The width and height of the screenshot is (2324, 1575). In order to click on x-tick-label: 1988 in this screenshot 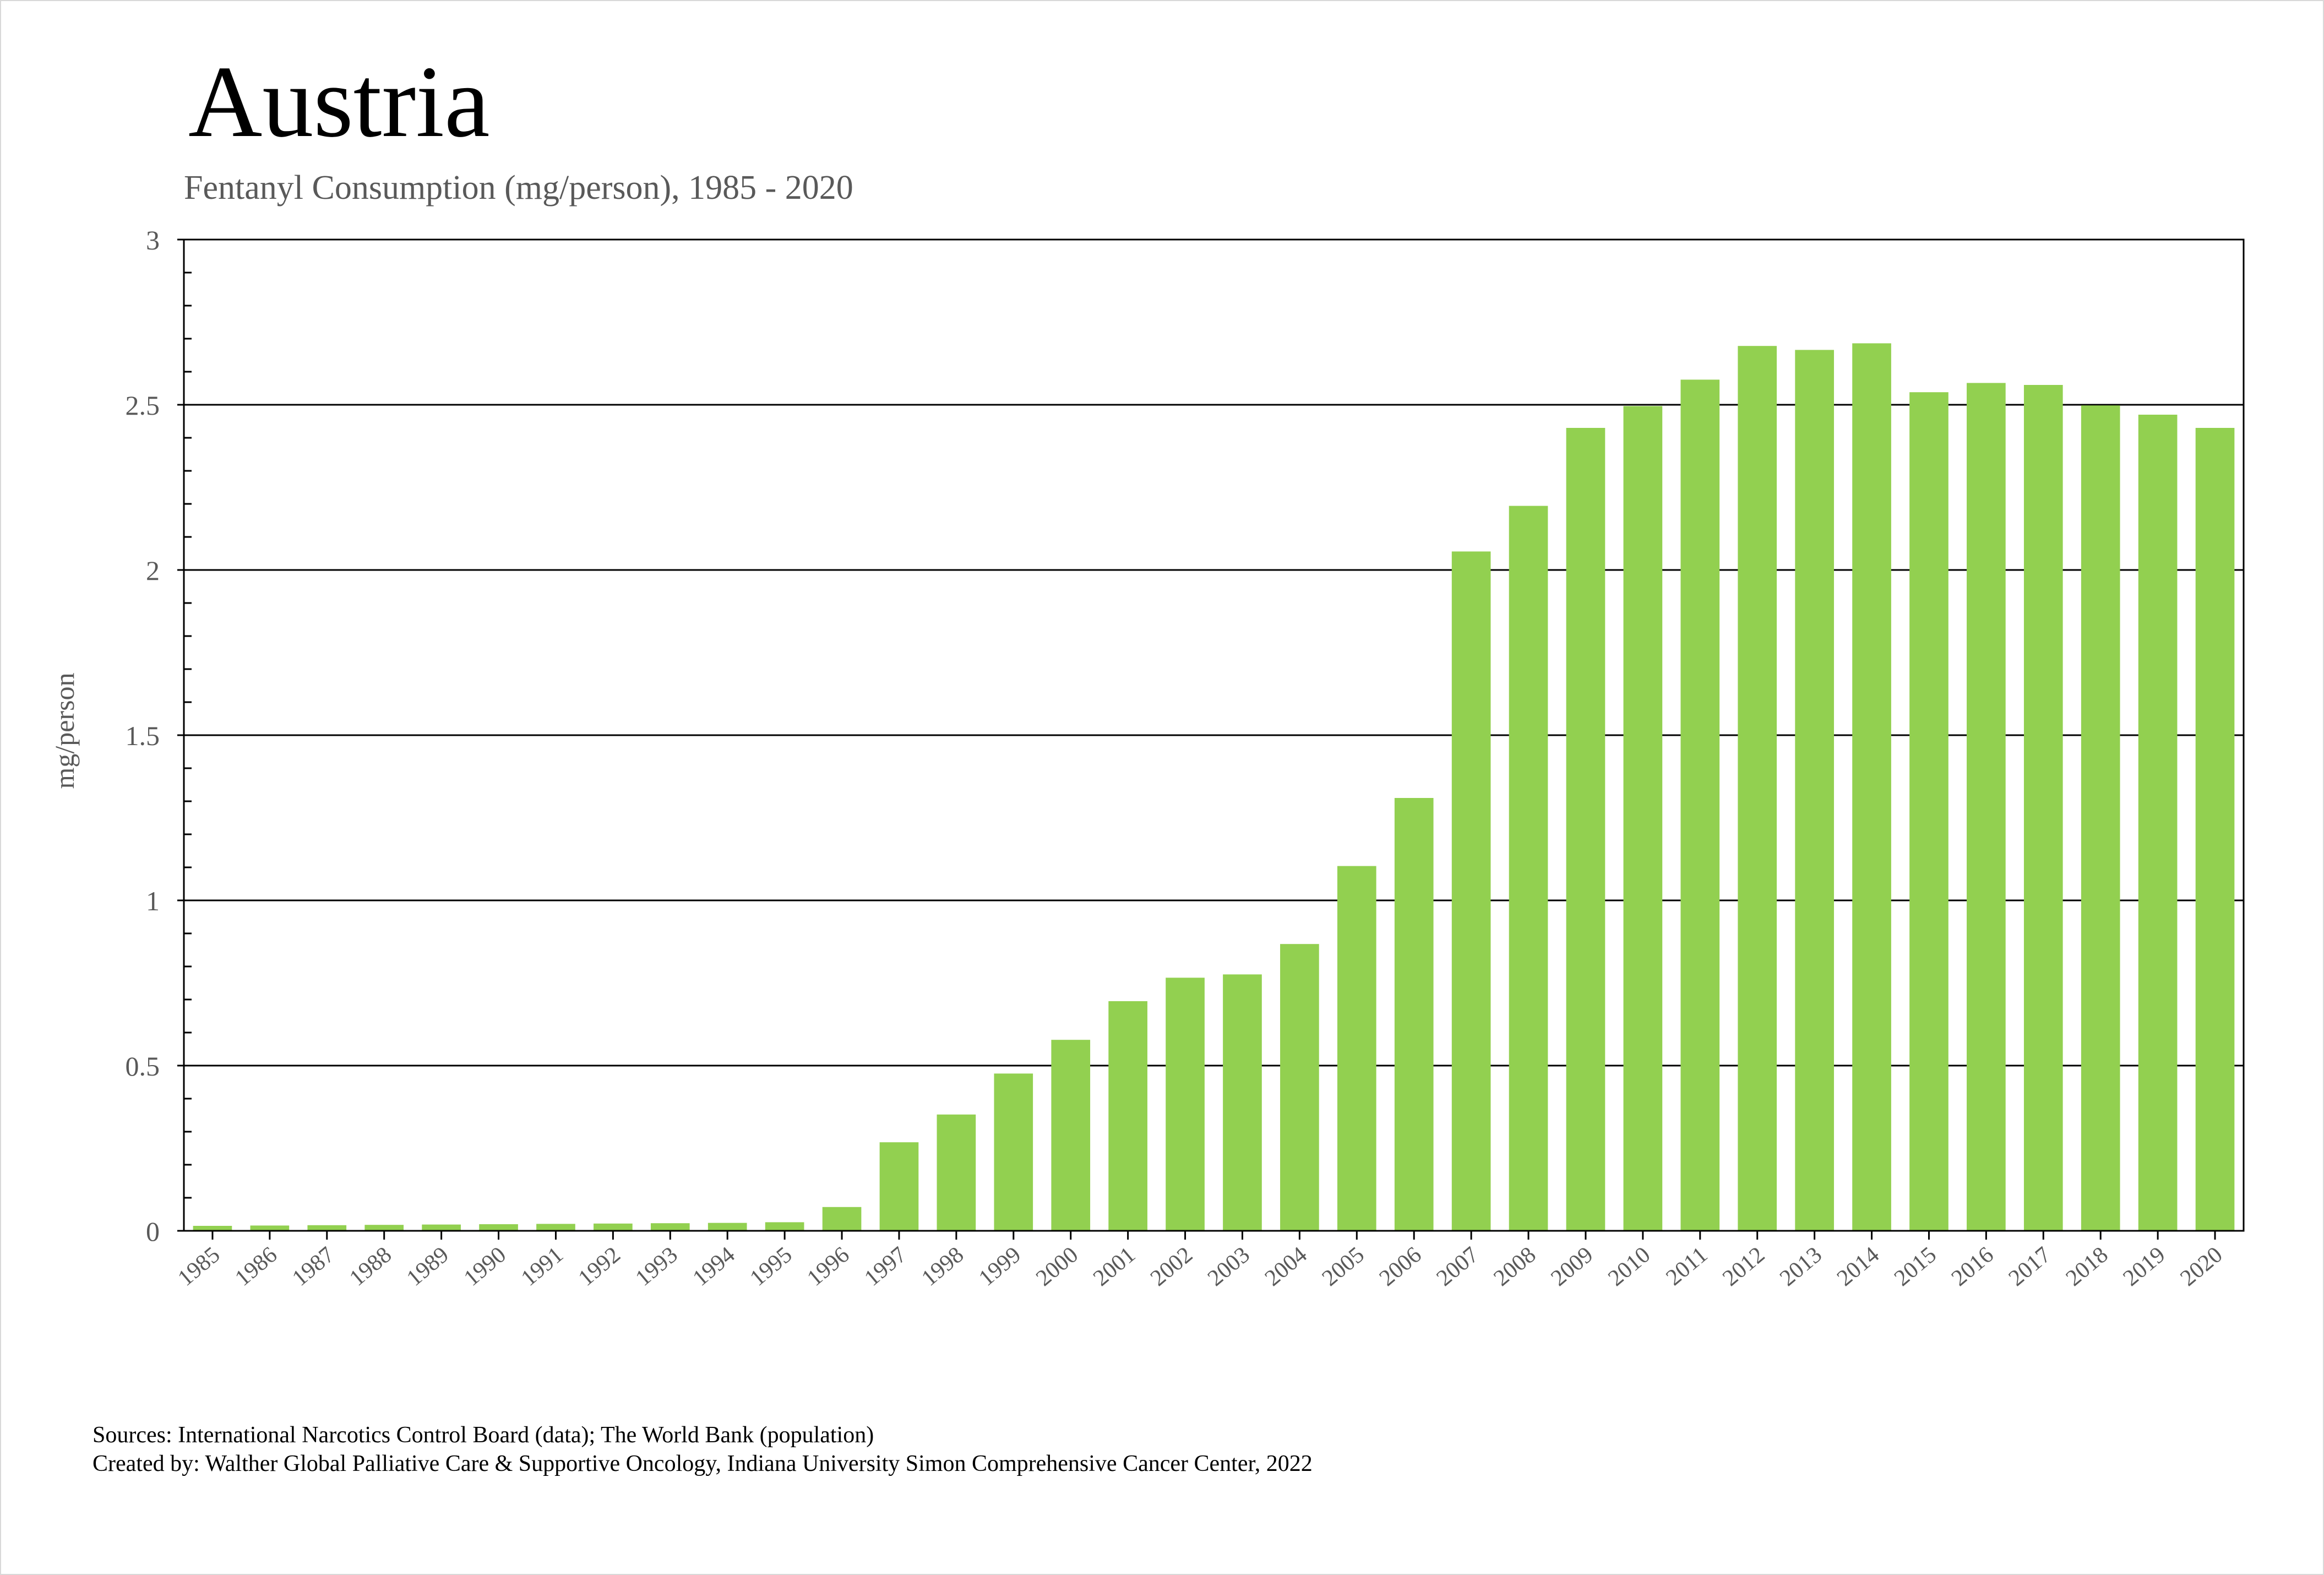, I will do `click(371, 1267)`.